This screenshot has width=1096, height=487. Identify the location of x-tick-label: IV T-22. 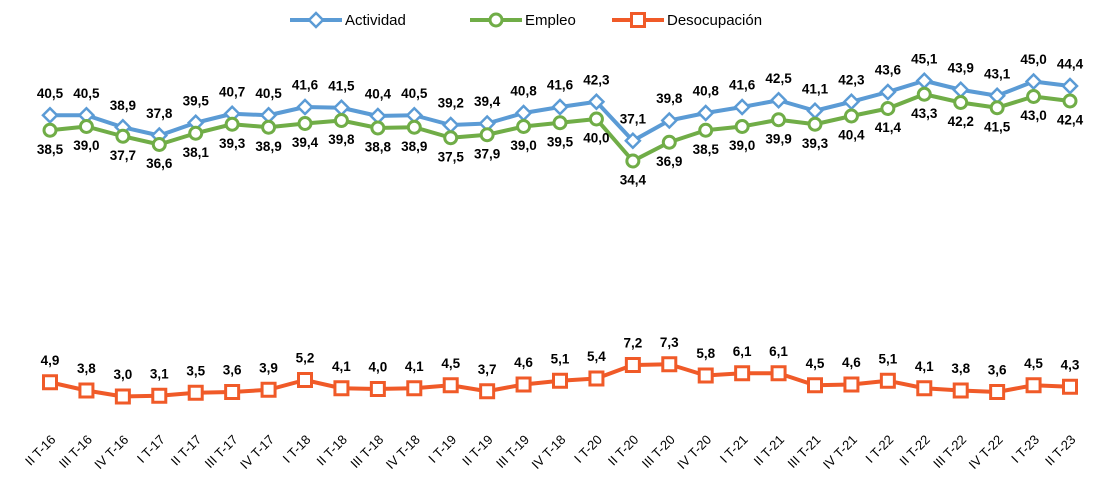
(986, 452).